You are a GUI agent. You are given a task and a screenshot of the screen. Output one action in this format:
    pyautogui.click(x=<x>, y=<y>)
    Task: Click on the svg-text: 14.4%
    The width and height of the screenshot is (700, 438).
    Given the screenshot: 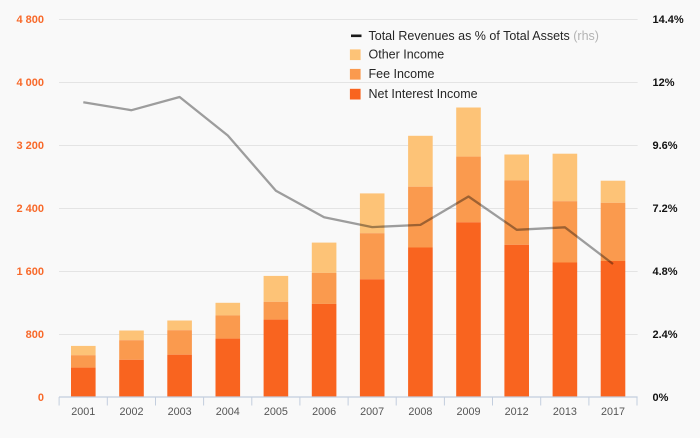 What is the action you would take?
    pyautogui.click(x=668, y=20)
    